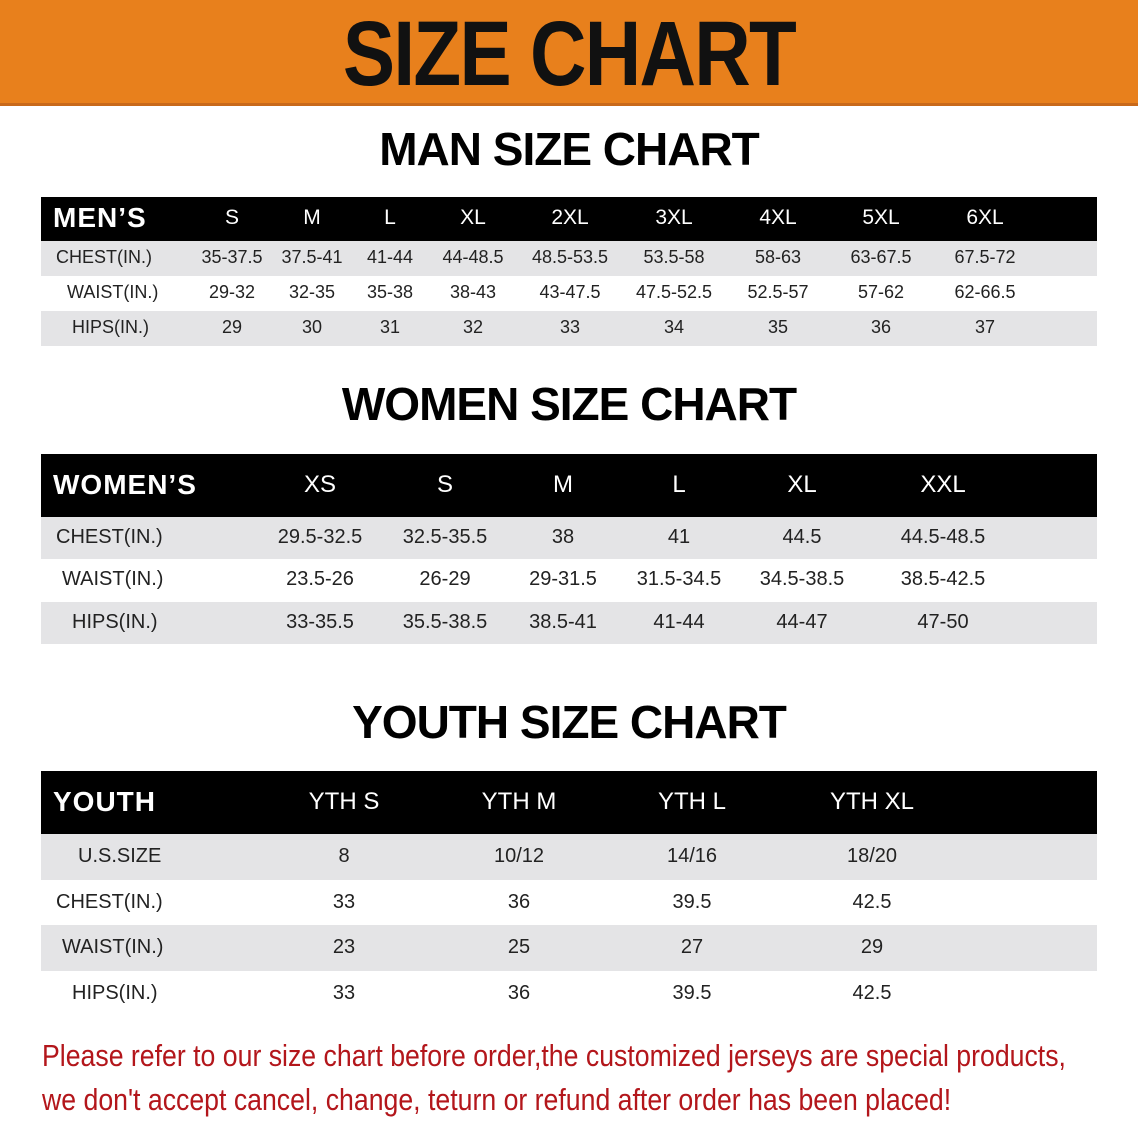 This screenshot has height=1132, width=1138. What do you see at coordinates (985, 327) in the screenshot?
I see `table-cell: 37` at bounding box center [985, 327].